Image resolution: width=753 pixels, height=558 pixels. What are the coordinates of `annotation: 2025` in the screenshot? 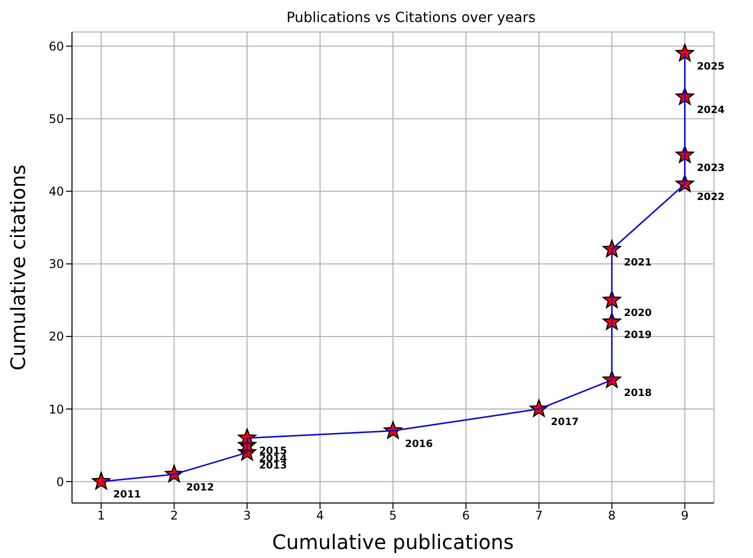 It's located at (710, 66).